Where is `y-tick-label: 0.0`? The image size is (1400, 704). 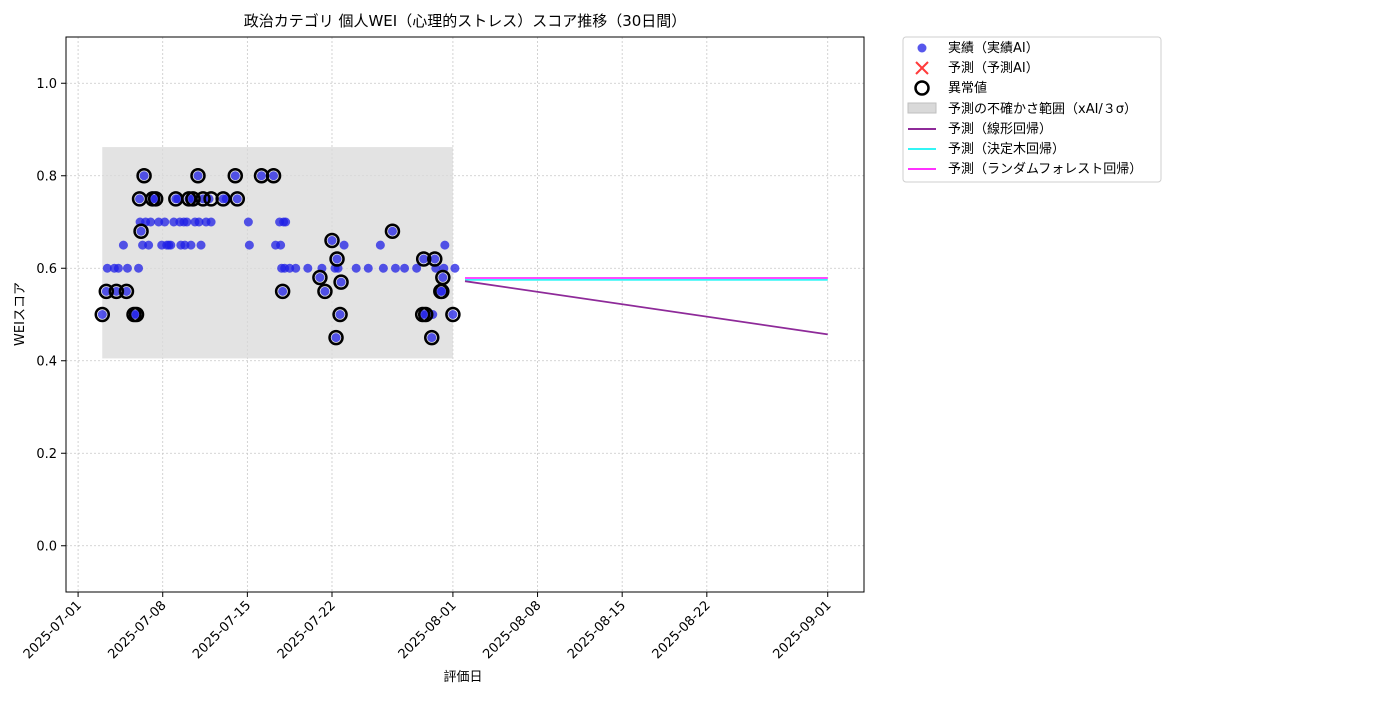
y-tick-label: 0.0 is located at coordinates (46, 546).